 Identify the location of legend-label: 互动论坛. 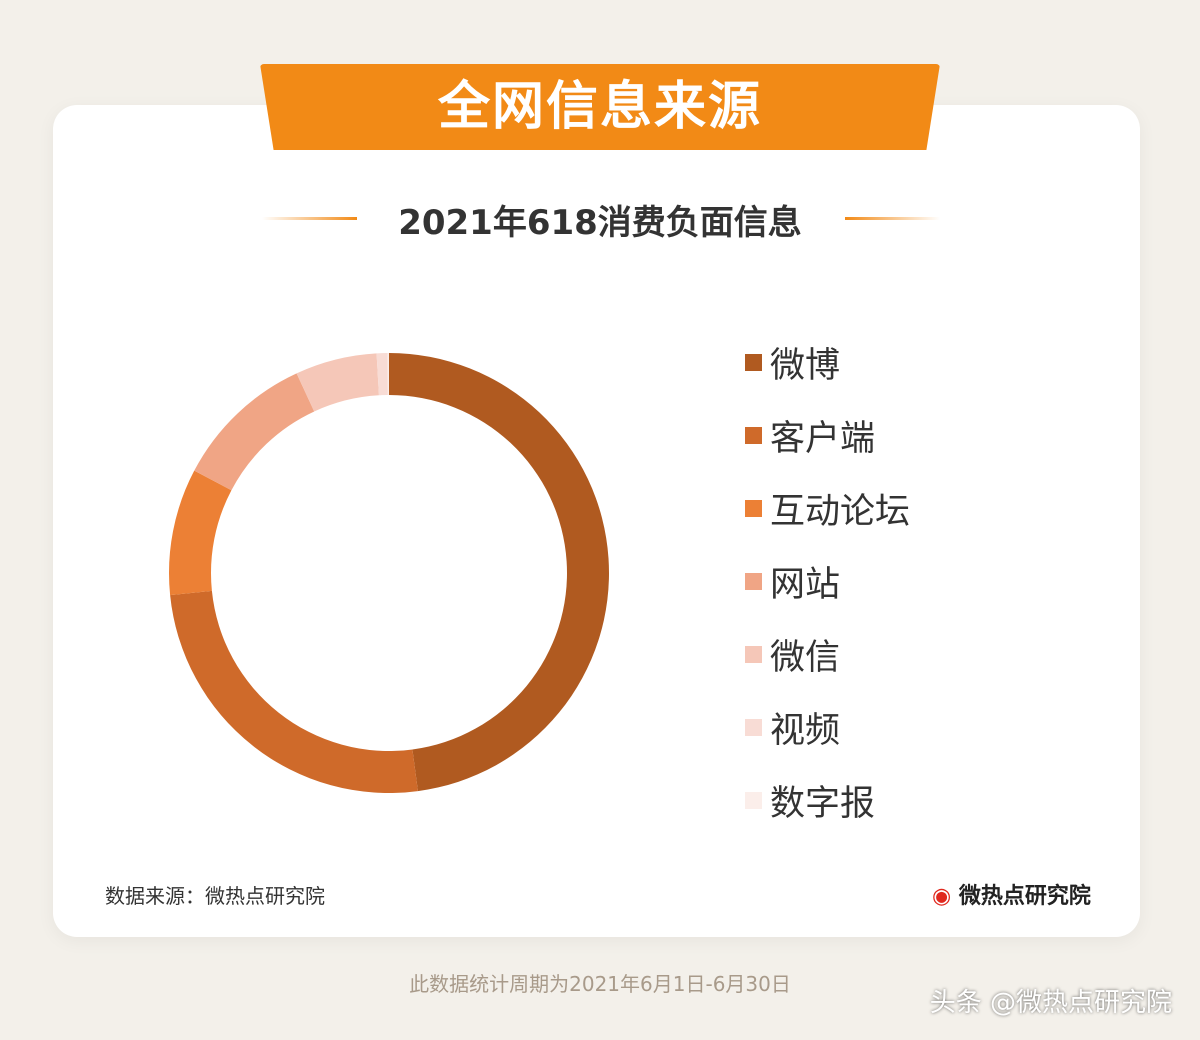
(840, 512).